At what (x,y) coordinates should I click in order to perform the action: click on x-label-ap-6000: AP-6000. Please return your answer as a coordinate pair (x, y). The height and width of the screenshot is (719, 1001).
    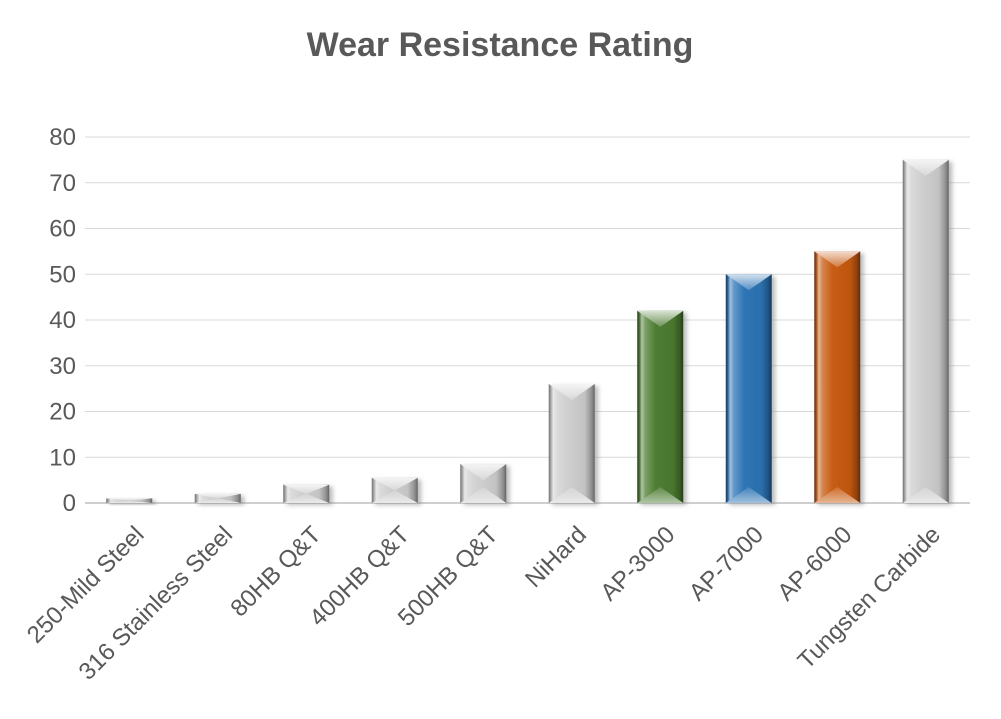
    Looking at the image, I should click on (814, 563).